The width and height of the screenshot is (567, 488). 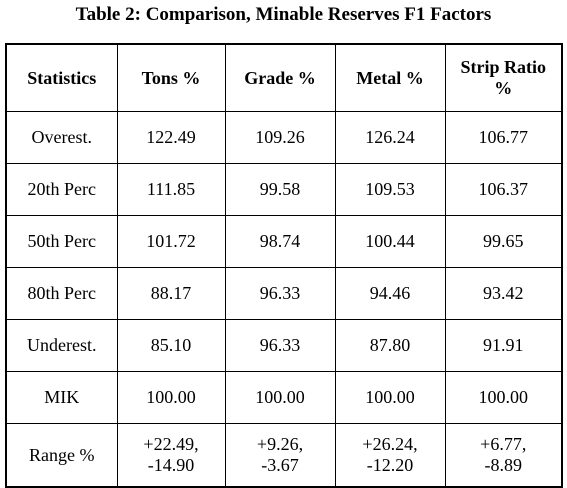 I want to click on header-statistics: Statistics, so click(x=61, y=77).